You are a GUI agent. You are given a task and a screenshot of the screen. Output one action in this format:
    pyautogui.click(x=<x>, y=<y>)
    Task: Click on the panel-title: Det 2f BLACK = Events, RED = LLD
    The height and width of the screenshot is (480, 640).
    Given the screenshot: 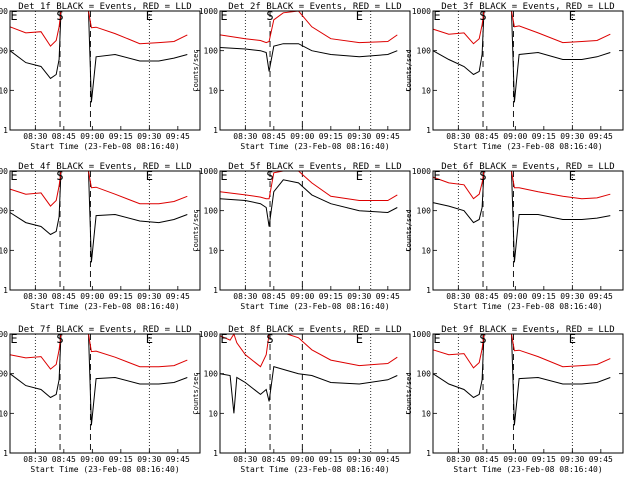 What is the action you would take?
    pyautogui.click(x=314, y=7)
    